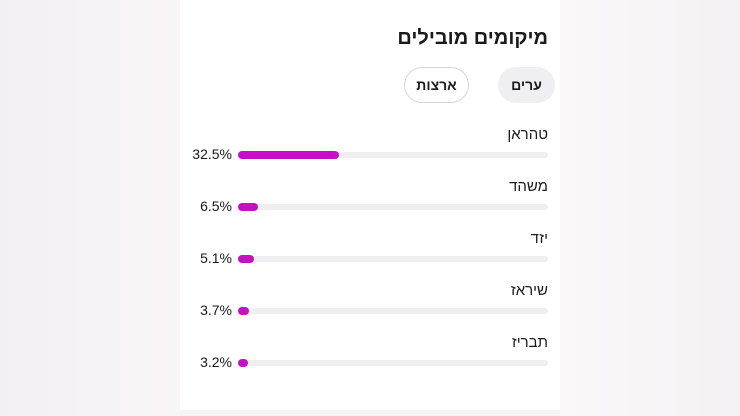 The width and height of the screenshot is (740, 416). Describe the element at coordinates (526, 85) in the screenshot. I see `tab-cities: ערים` at that location.